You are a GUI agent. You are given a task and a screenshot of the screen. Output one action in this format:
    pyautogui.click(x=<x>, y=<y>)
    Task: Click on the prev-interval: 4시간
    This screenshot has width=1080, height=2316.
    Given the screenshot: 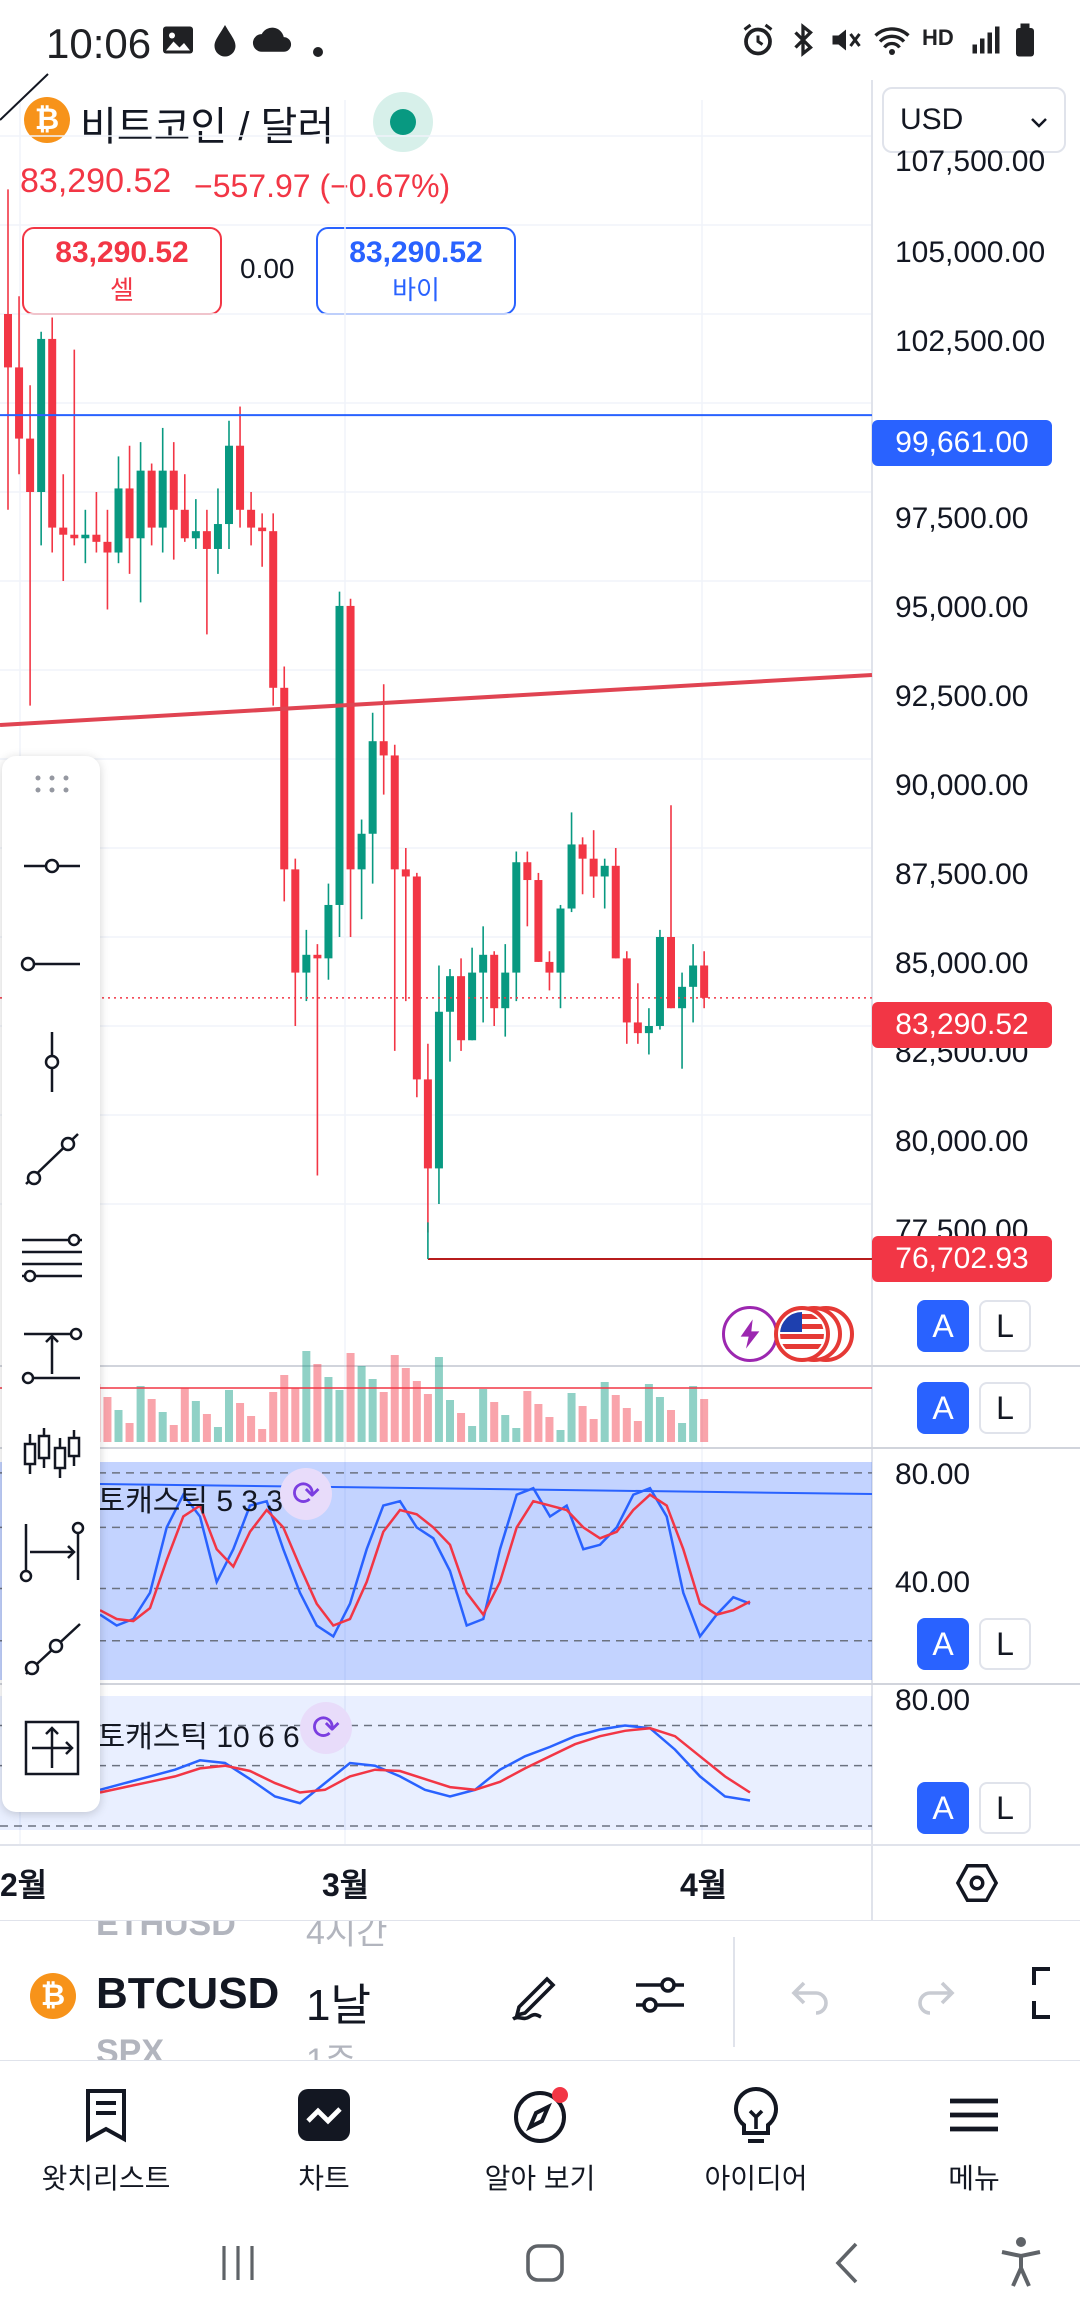 What is the action you would take?
    pyautogui.click(x=347, y=1936)
    